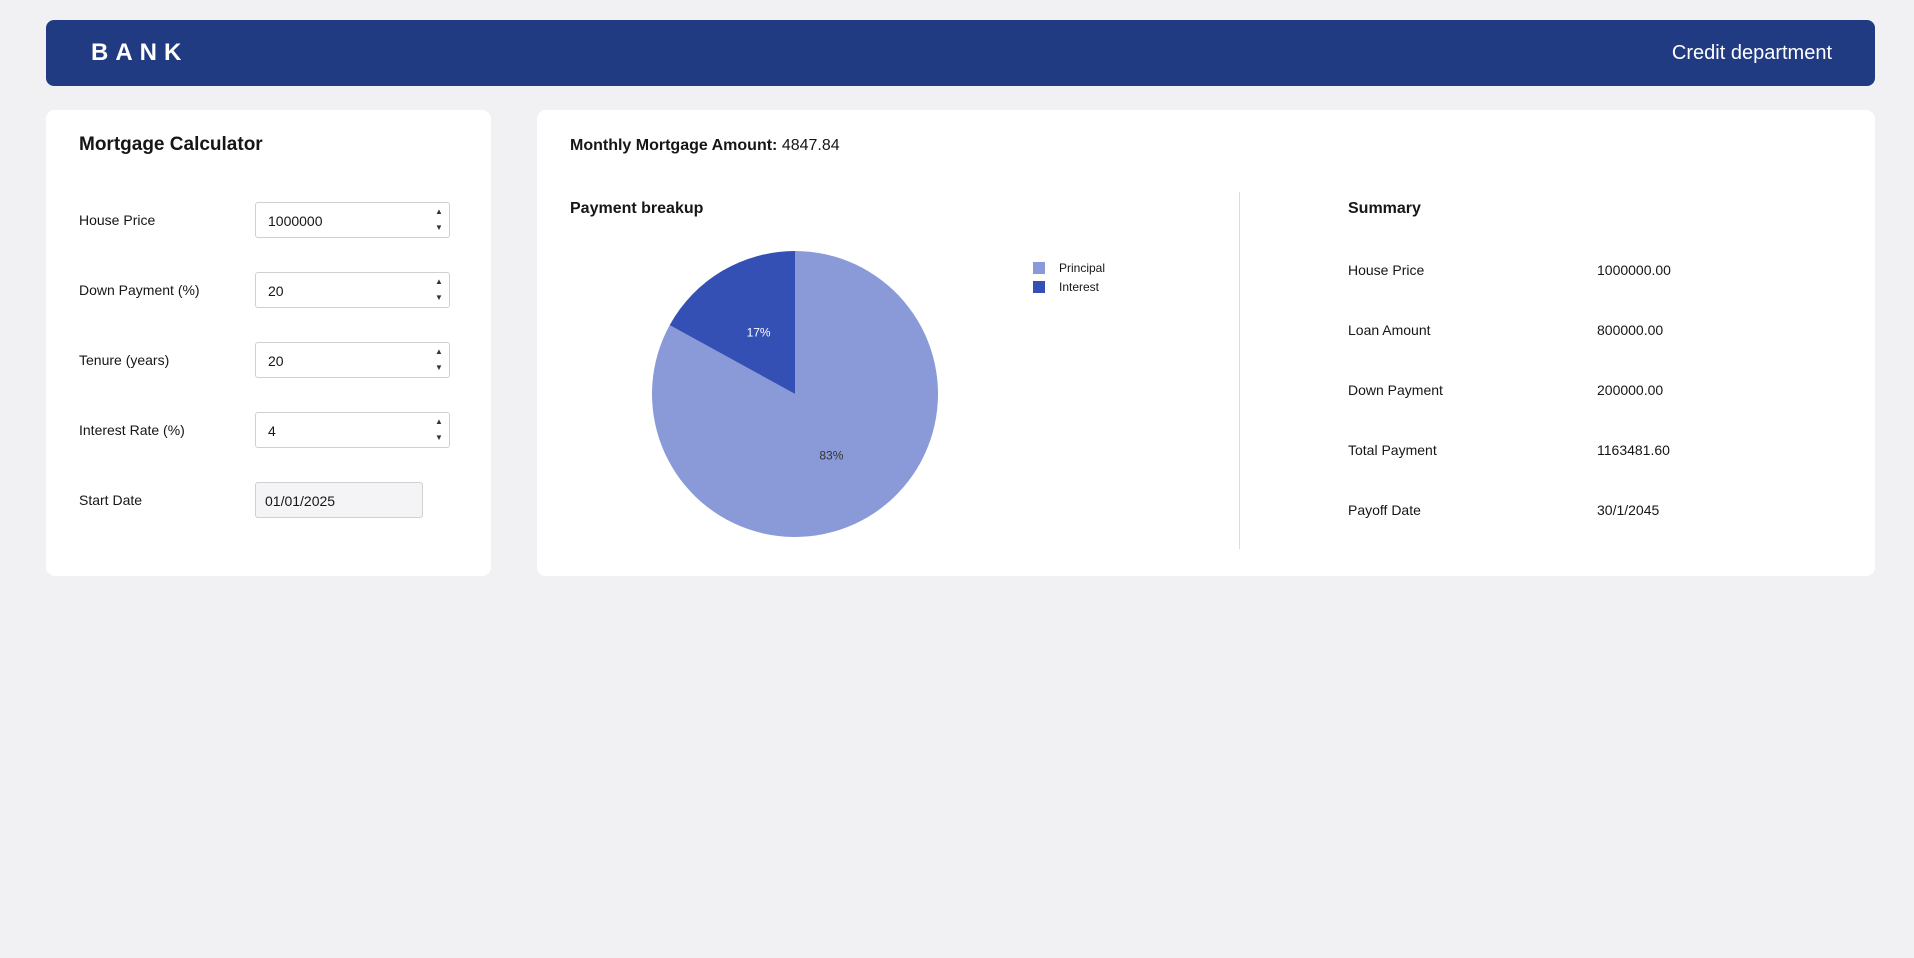  I want to click on summary-title: Summary, so click(1384, 208).